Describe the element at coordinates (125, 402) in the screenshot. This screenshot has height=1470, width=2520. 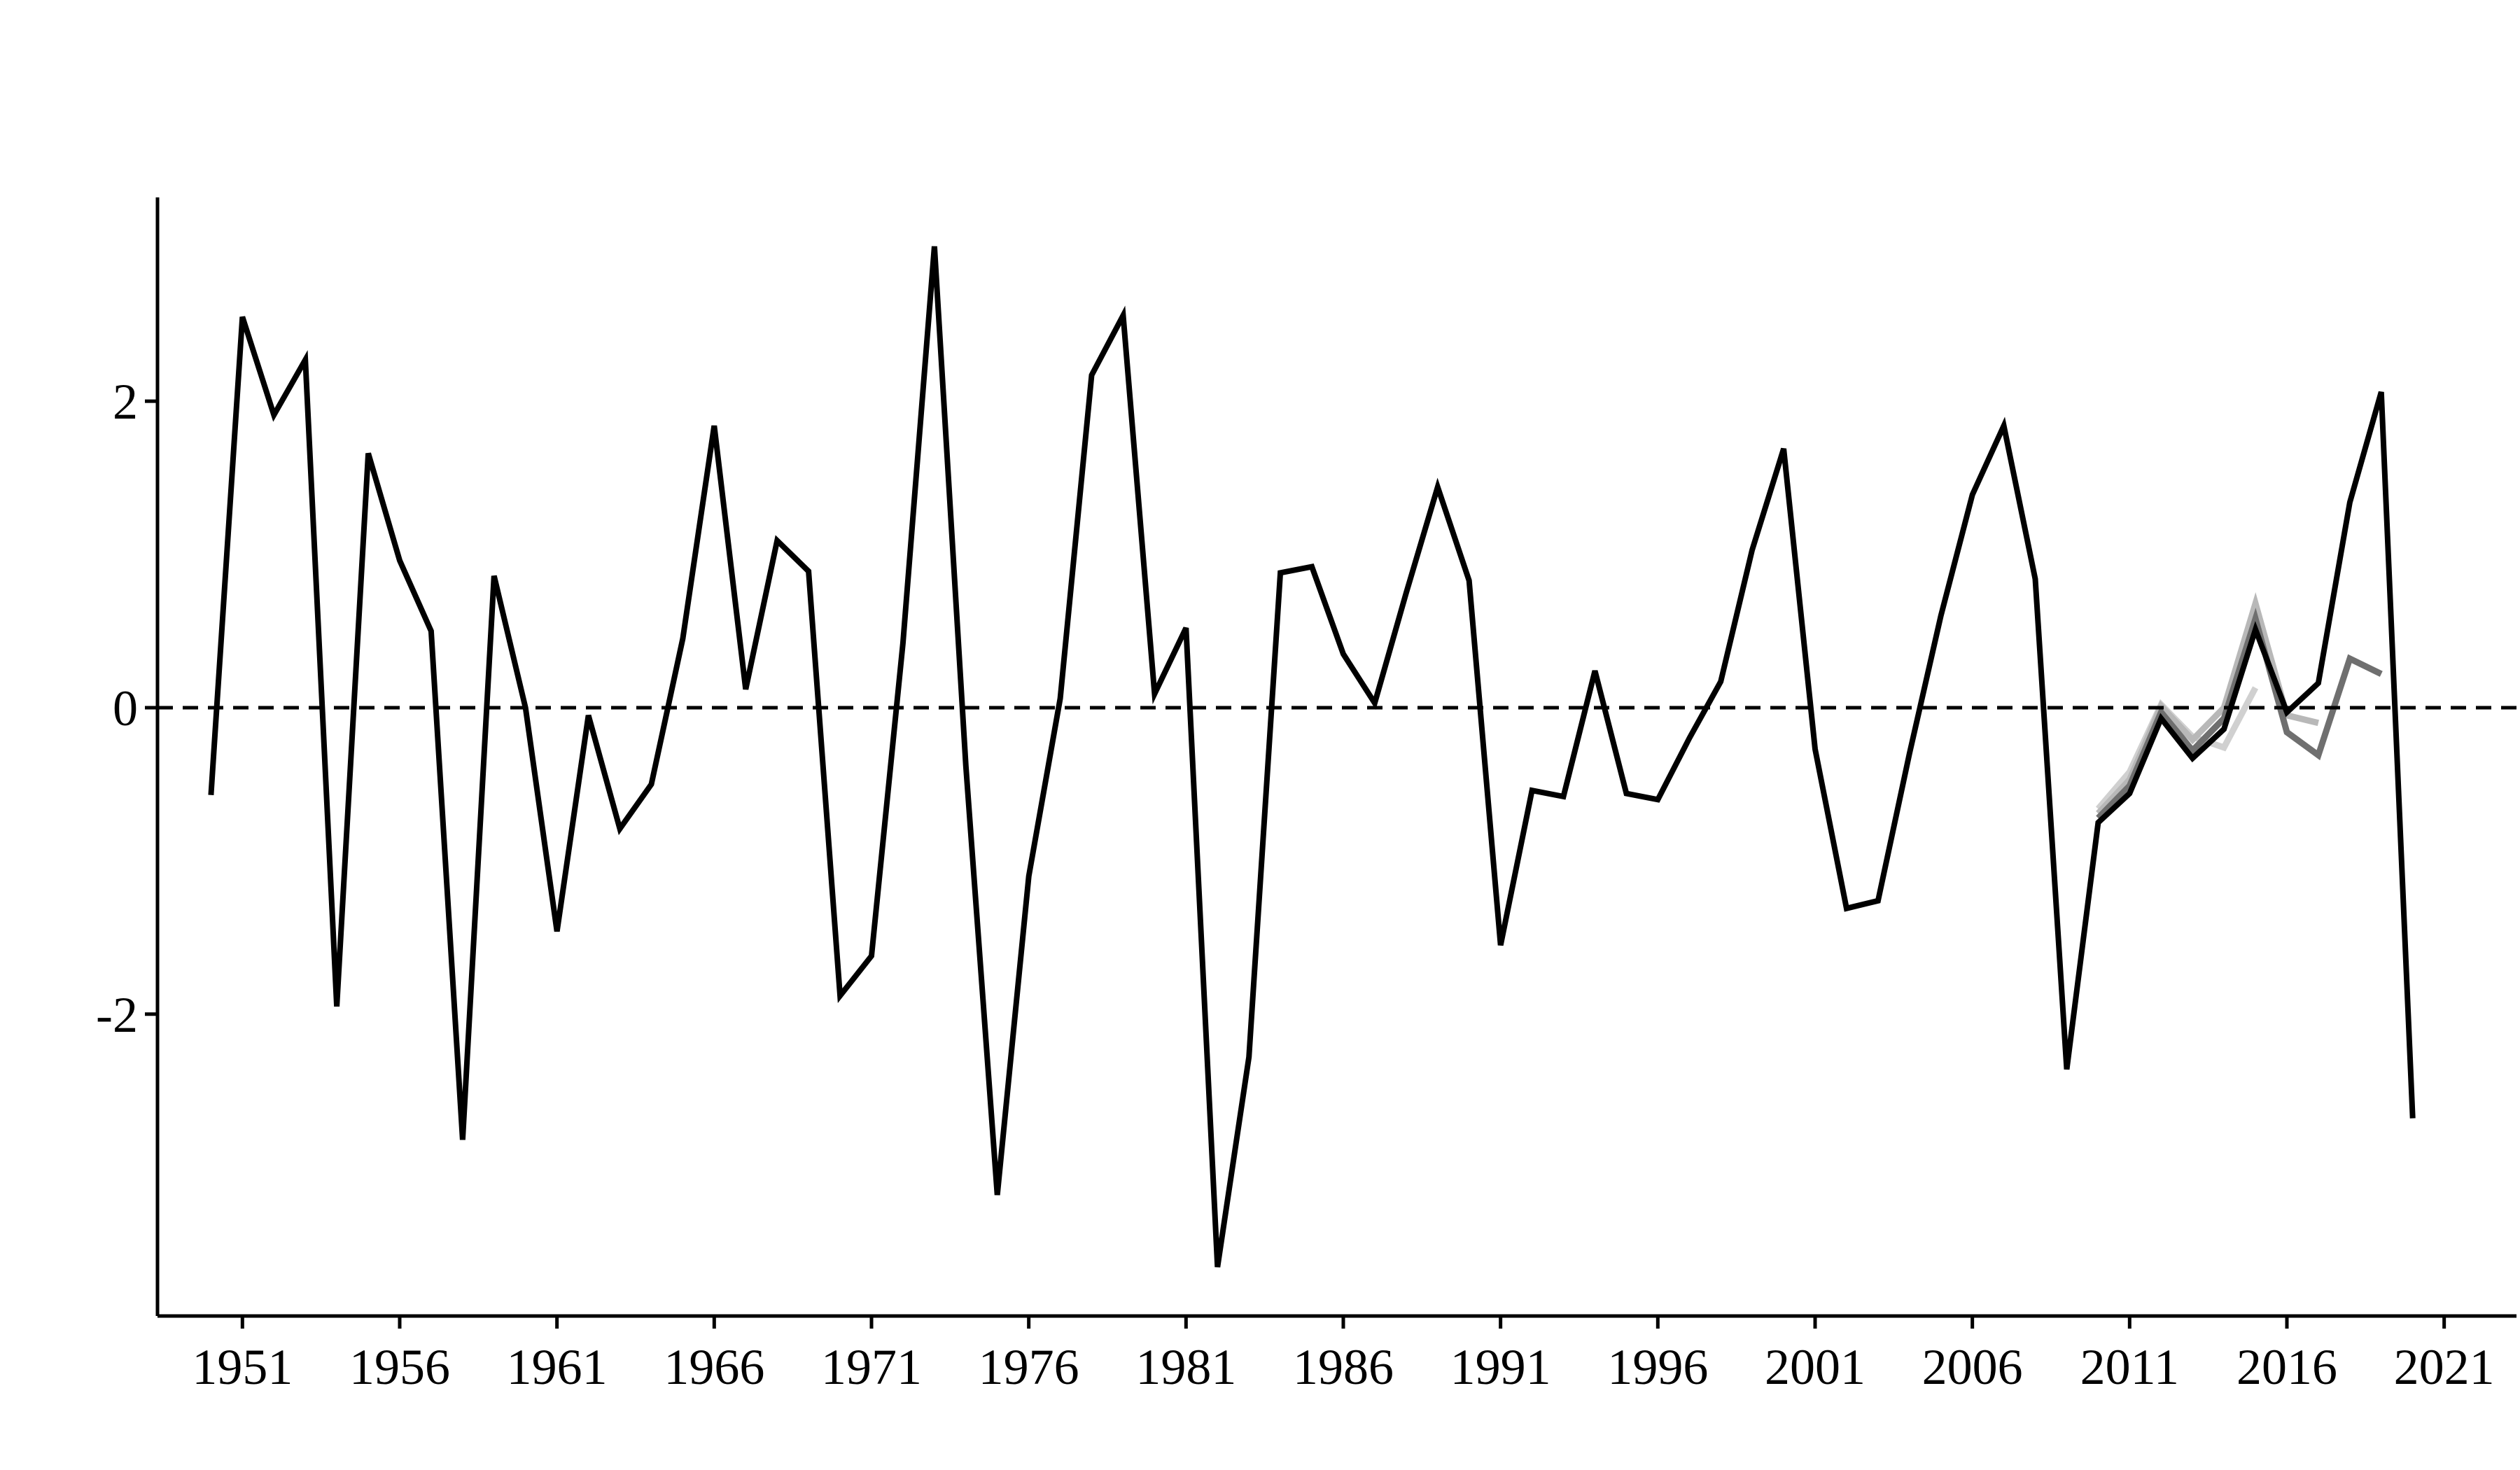
I see `y-tick-label: 2` at that location.